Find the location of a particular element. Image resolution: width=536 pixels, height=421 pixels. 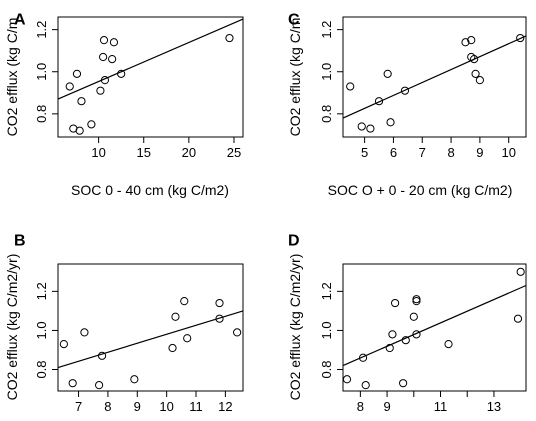

y-tick-label-d: 1.2 is located at coordinates (326, 291).